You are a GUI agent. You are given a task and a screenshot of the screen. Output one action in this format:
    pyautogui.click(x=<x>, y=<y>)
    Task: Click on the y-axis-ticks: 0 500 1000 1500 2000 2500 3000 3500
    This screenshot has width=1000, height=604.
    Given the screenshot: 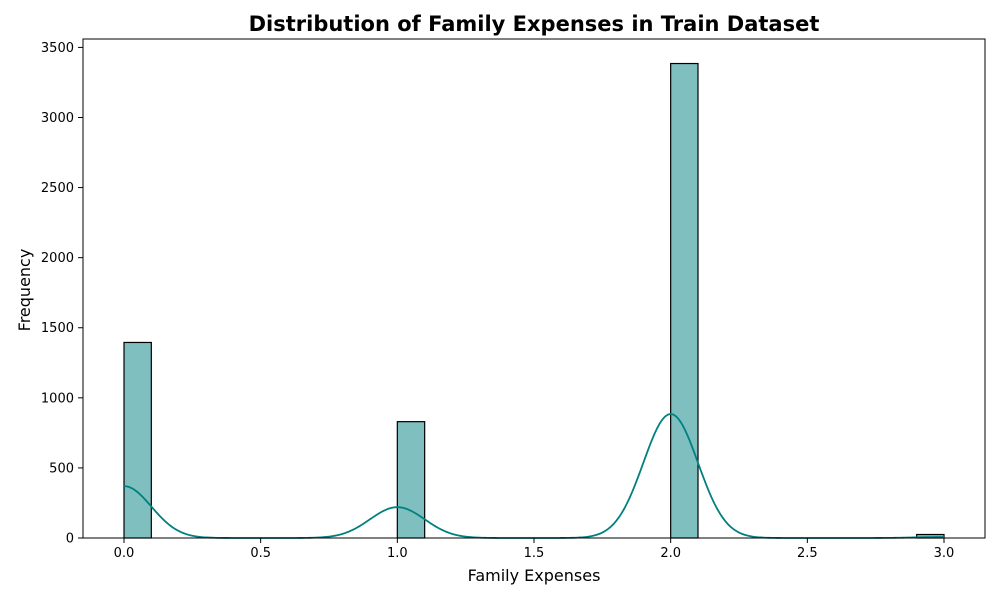 What is the action you would take?
    pyautogui.click(x=62, y=294)
    